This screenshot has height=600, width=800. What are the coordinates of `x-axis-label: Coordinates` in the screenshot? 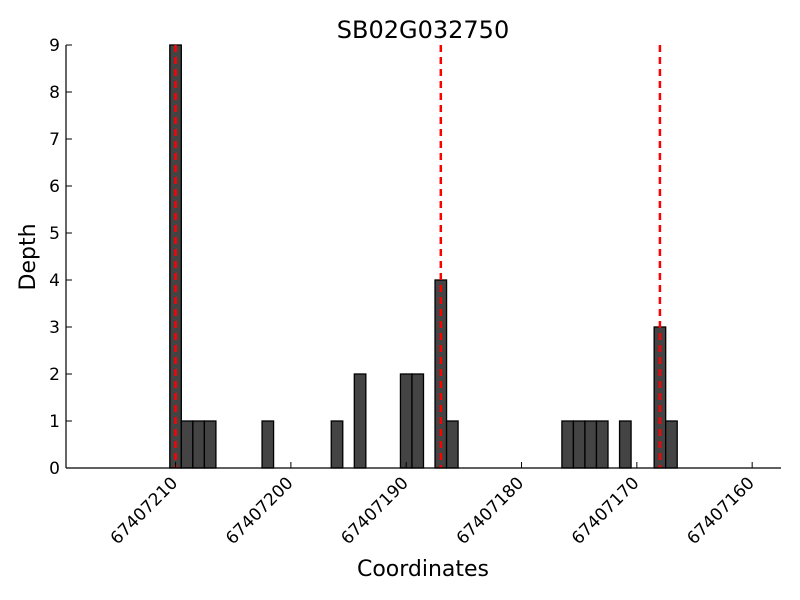 It's located at (423, 569).